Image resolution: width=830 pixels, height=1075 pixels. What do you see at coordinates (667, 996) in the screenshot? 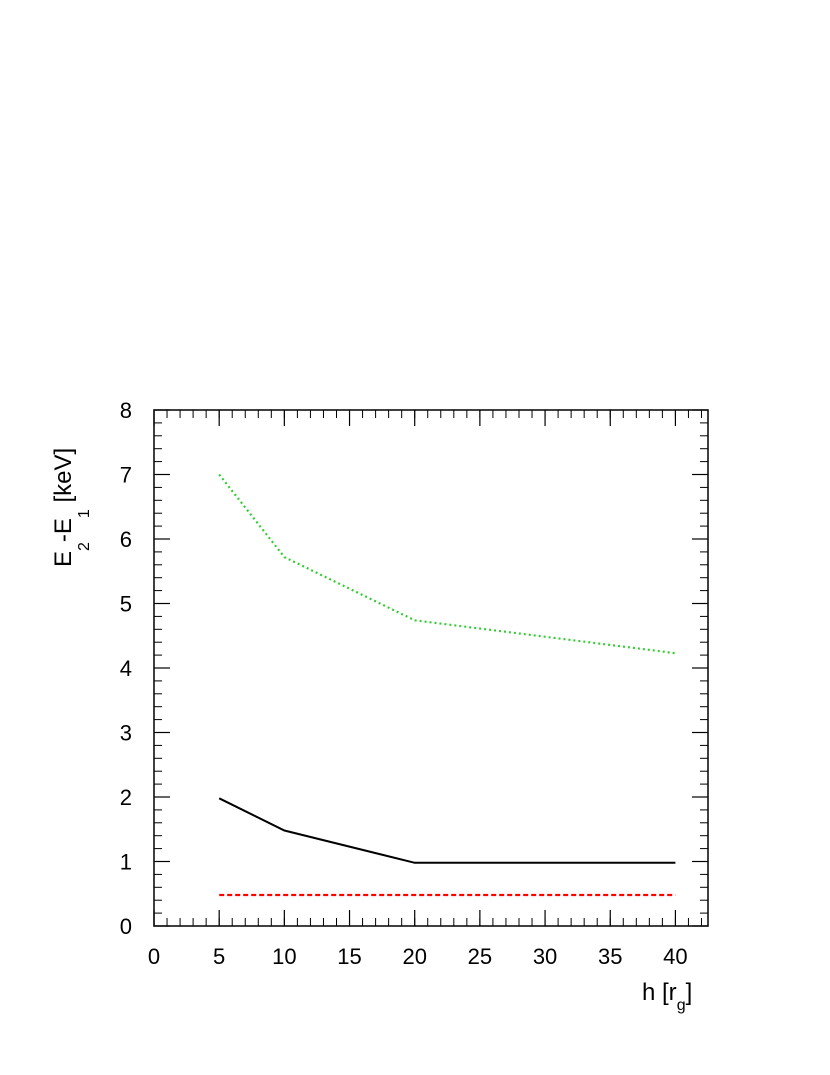
I see `x-axis-label: h [rg]` at bounding box center [667, 996].